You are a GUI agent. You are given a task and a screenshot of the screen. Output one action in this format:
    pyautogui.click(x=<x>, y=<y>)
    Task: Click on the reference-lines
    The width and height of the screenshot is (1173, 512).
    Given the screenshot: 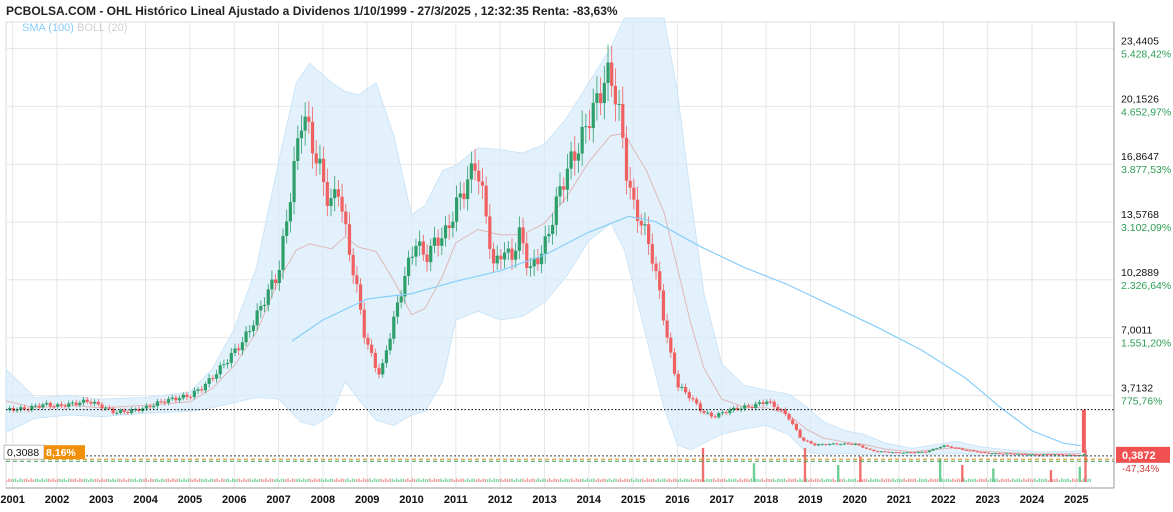 What is the action you would take?
    pyautogui.click(x=560, y=435)
    